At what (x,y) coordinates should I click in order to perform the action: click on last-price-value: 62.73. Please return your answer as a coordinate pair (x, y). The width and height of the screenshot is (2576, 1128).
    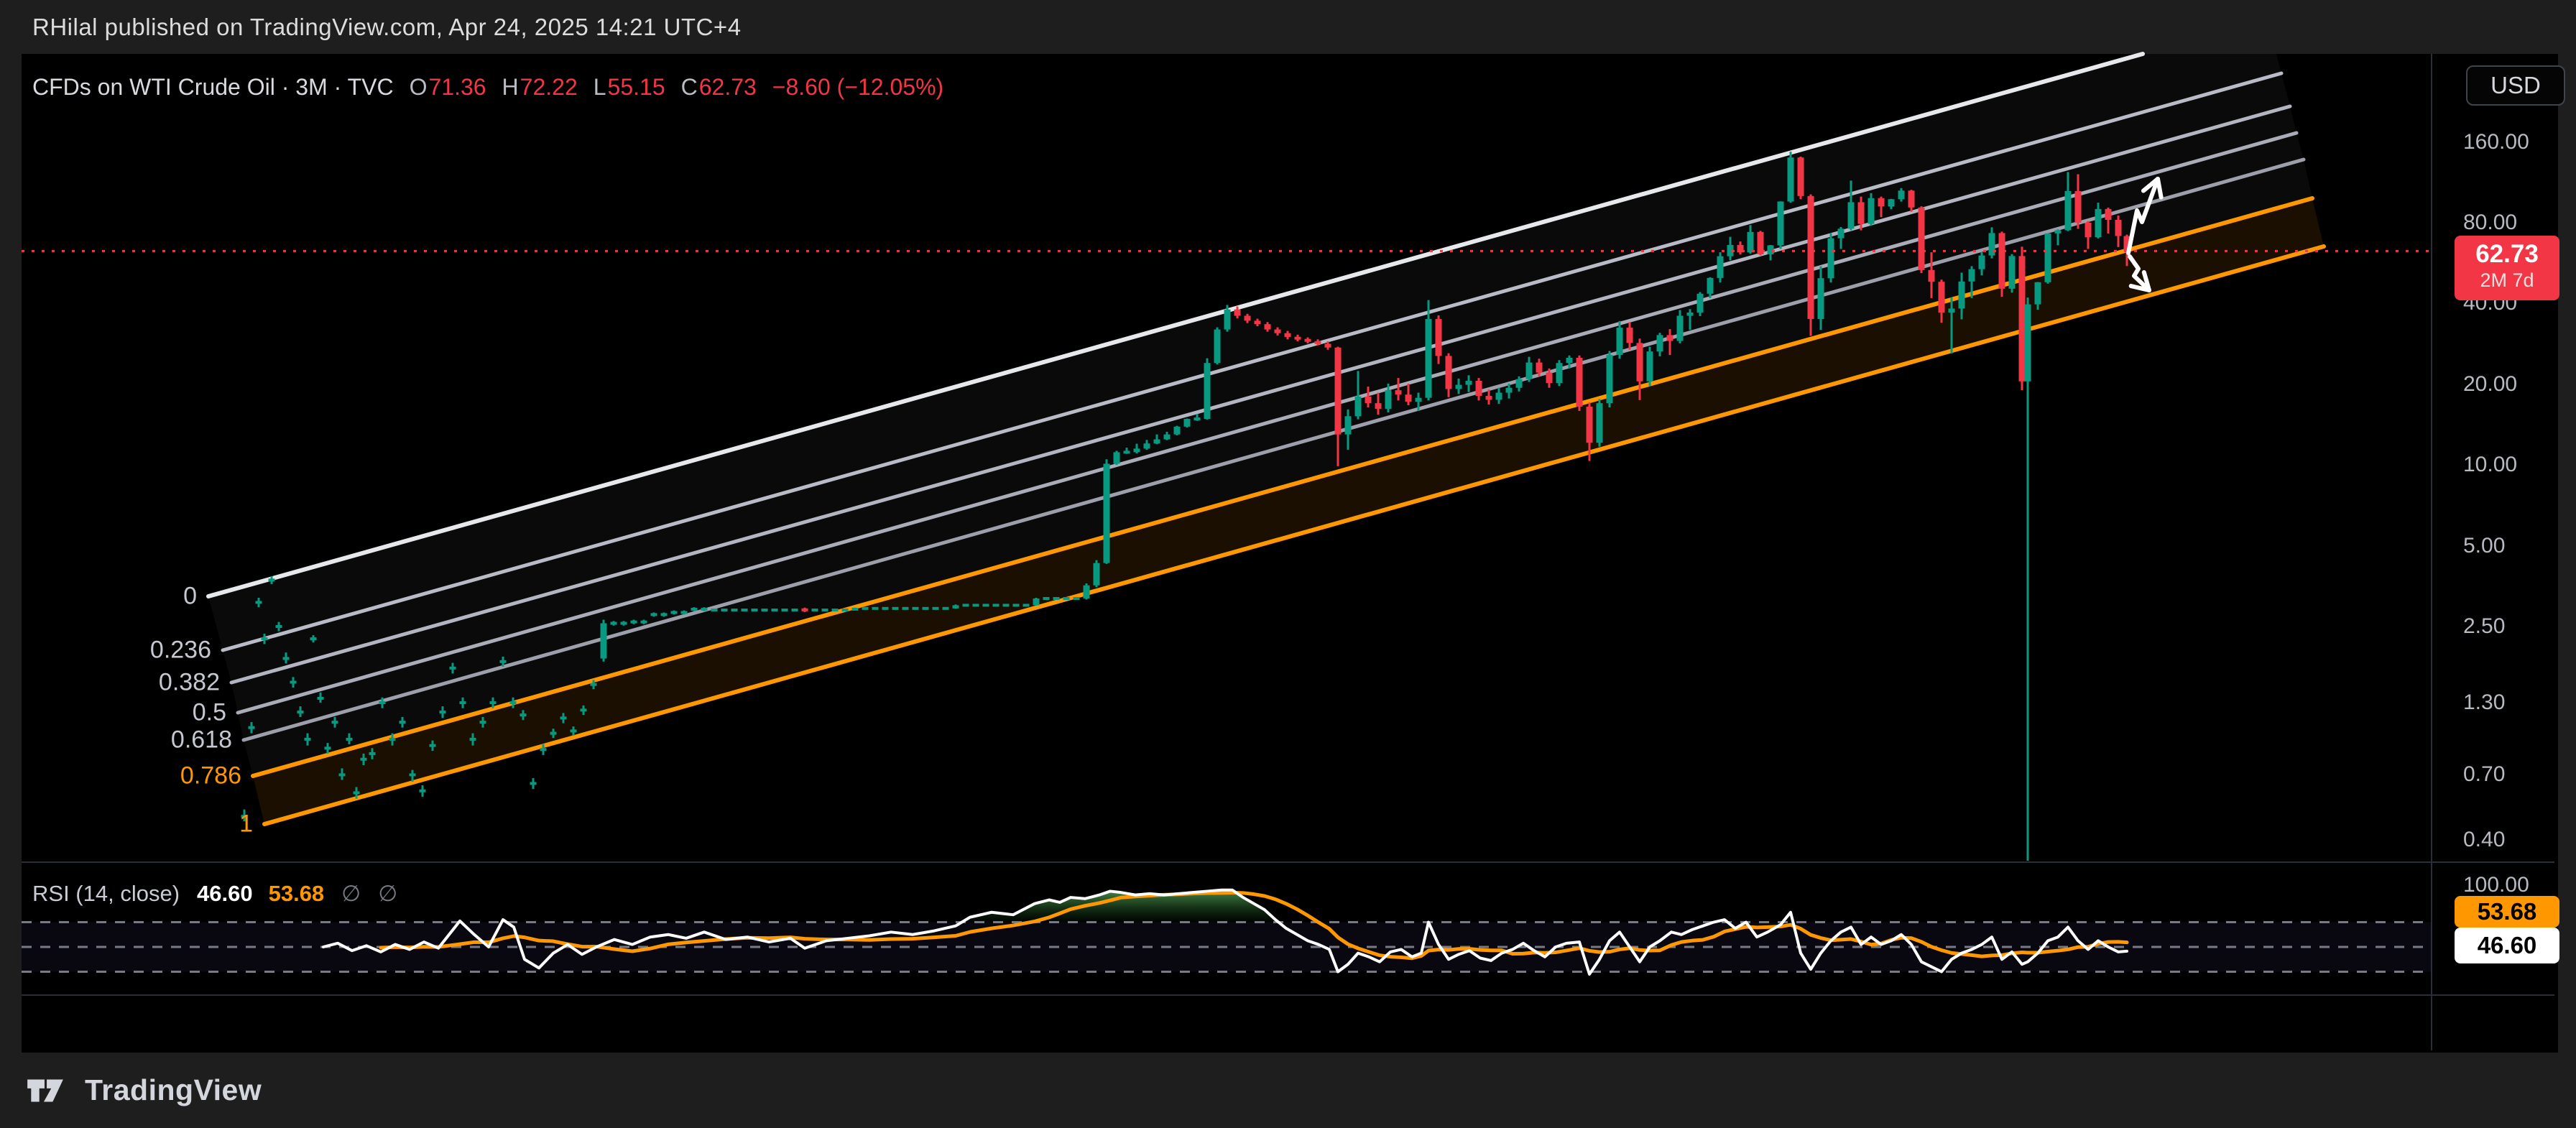
    Looking at the image, I should click on (2507, 254).